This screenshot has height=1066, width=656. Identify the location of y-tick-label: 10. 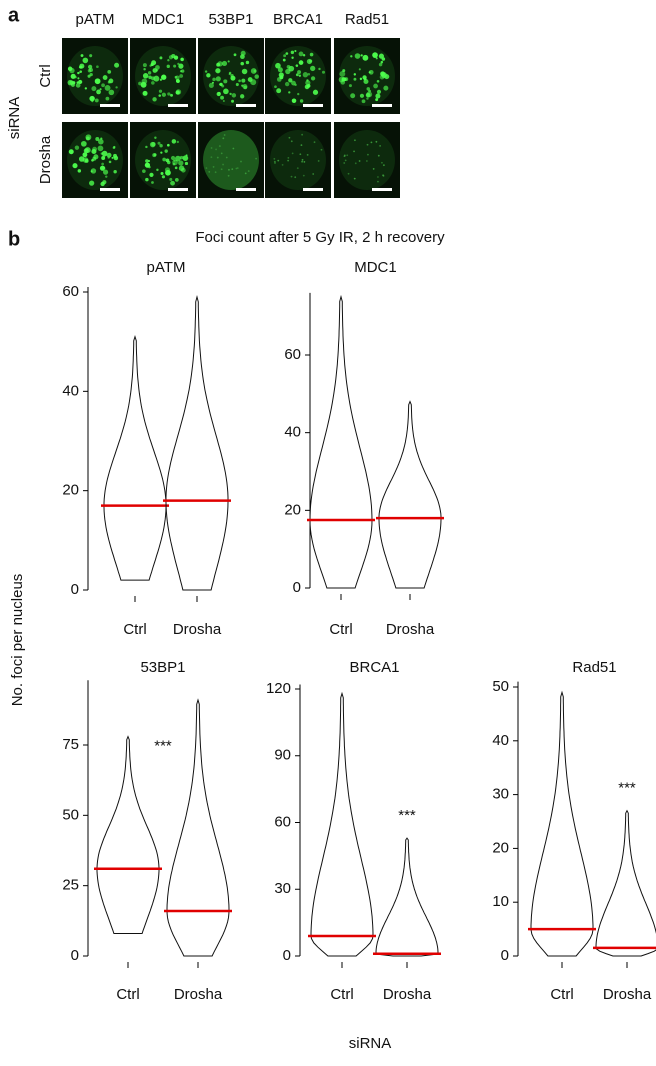
(500, 901).